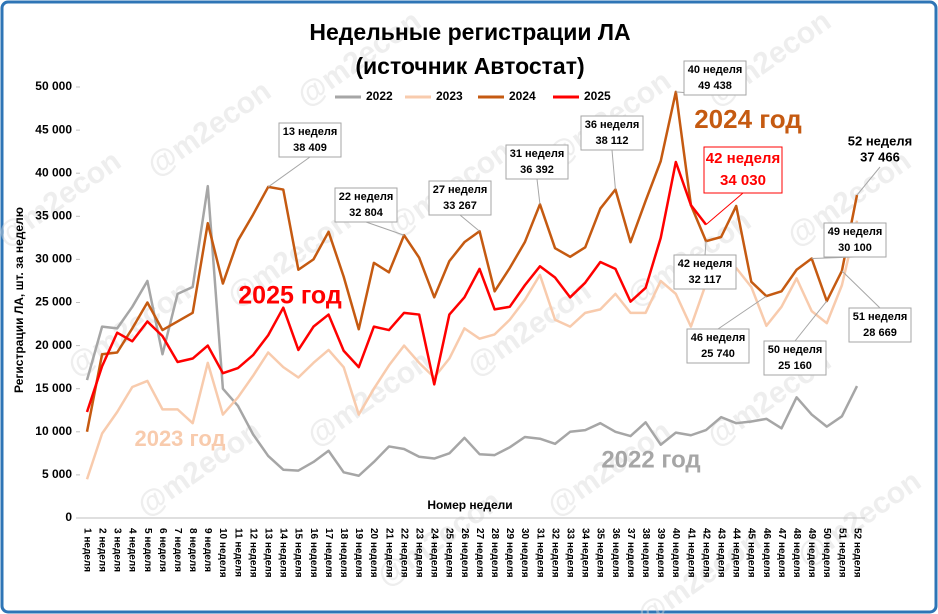  Describe the element at coordinates (179, 438) in the screenshot. I see `year-label: 2023 год` at that location.